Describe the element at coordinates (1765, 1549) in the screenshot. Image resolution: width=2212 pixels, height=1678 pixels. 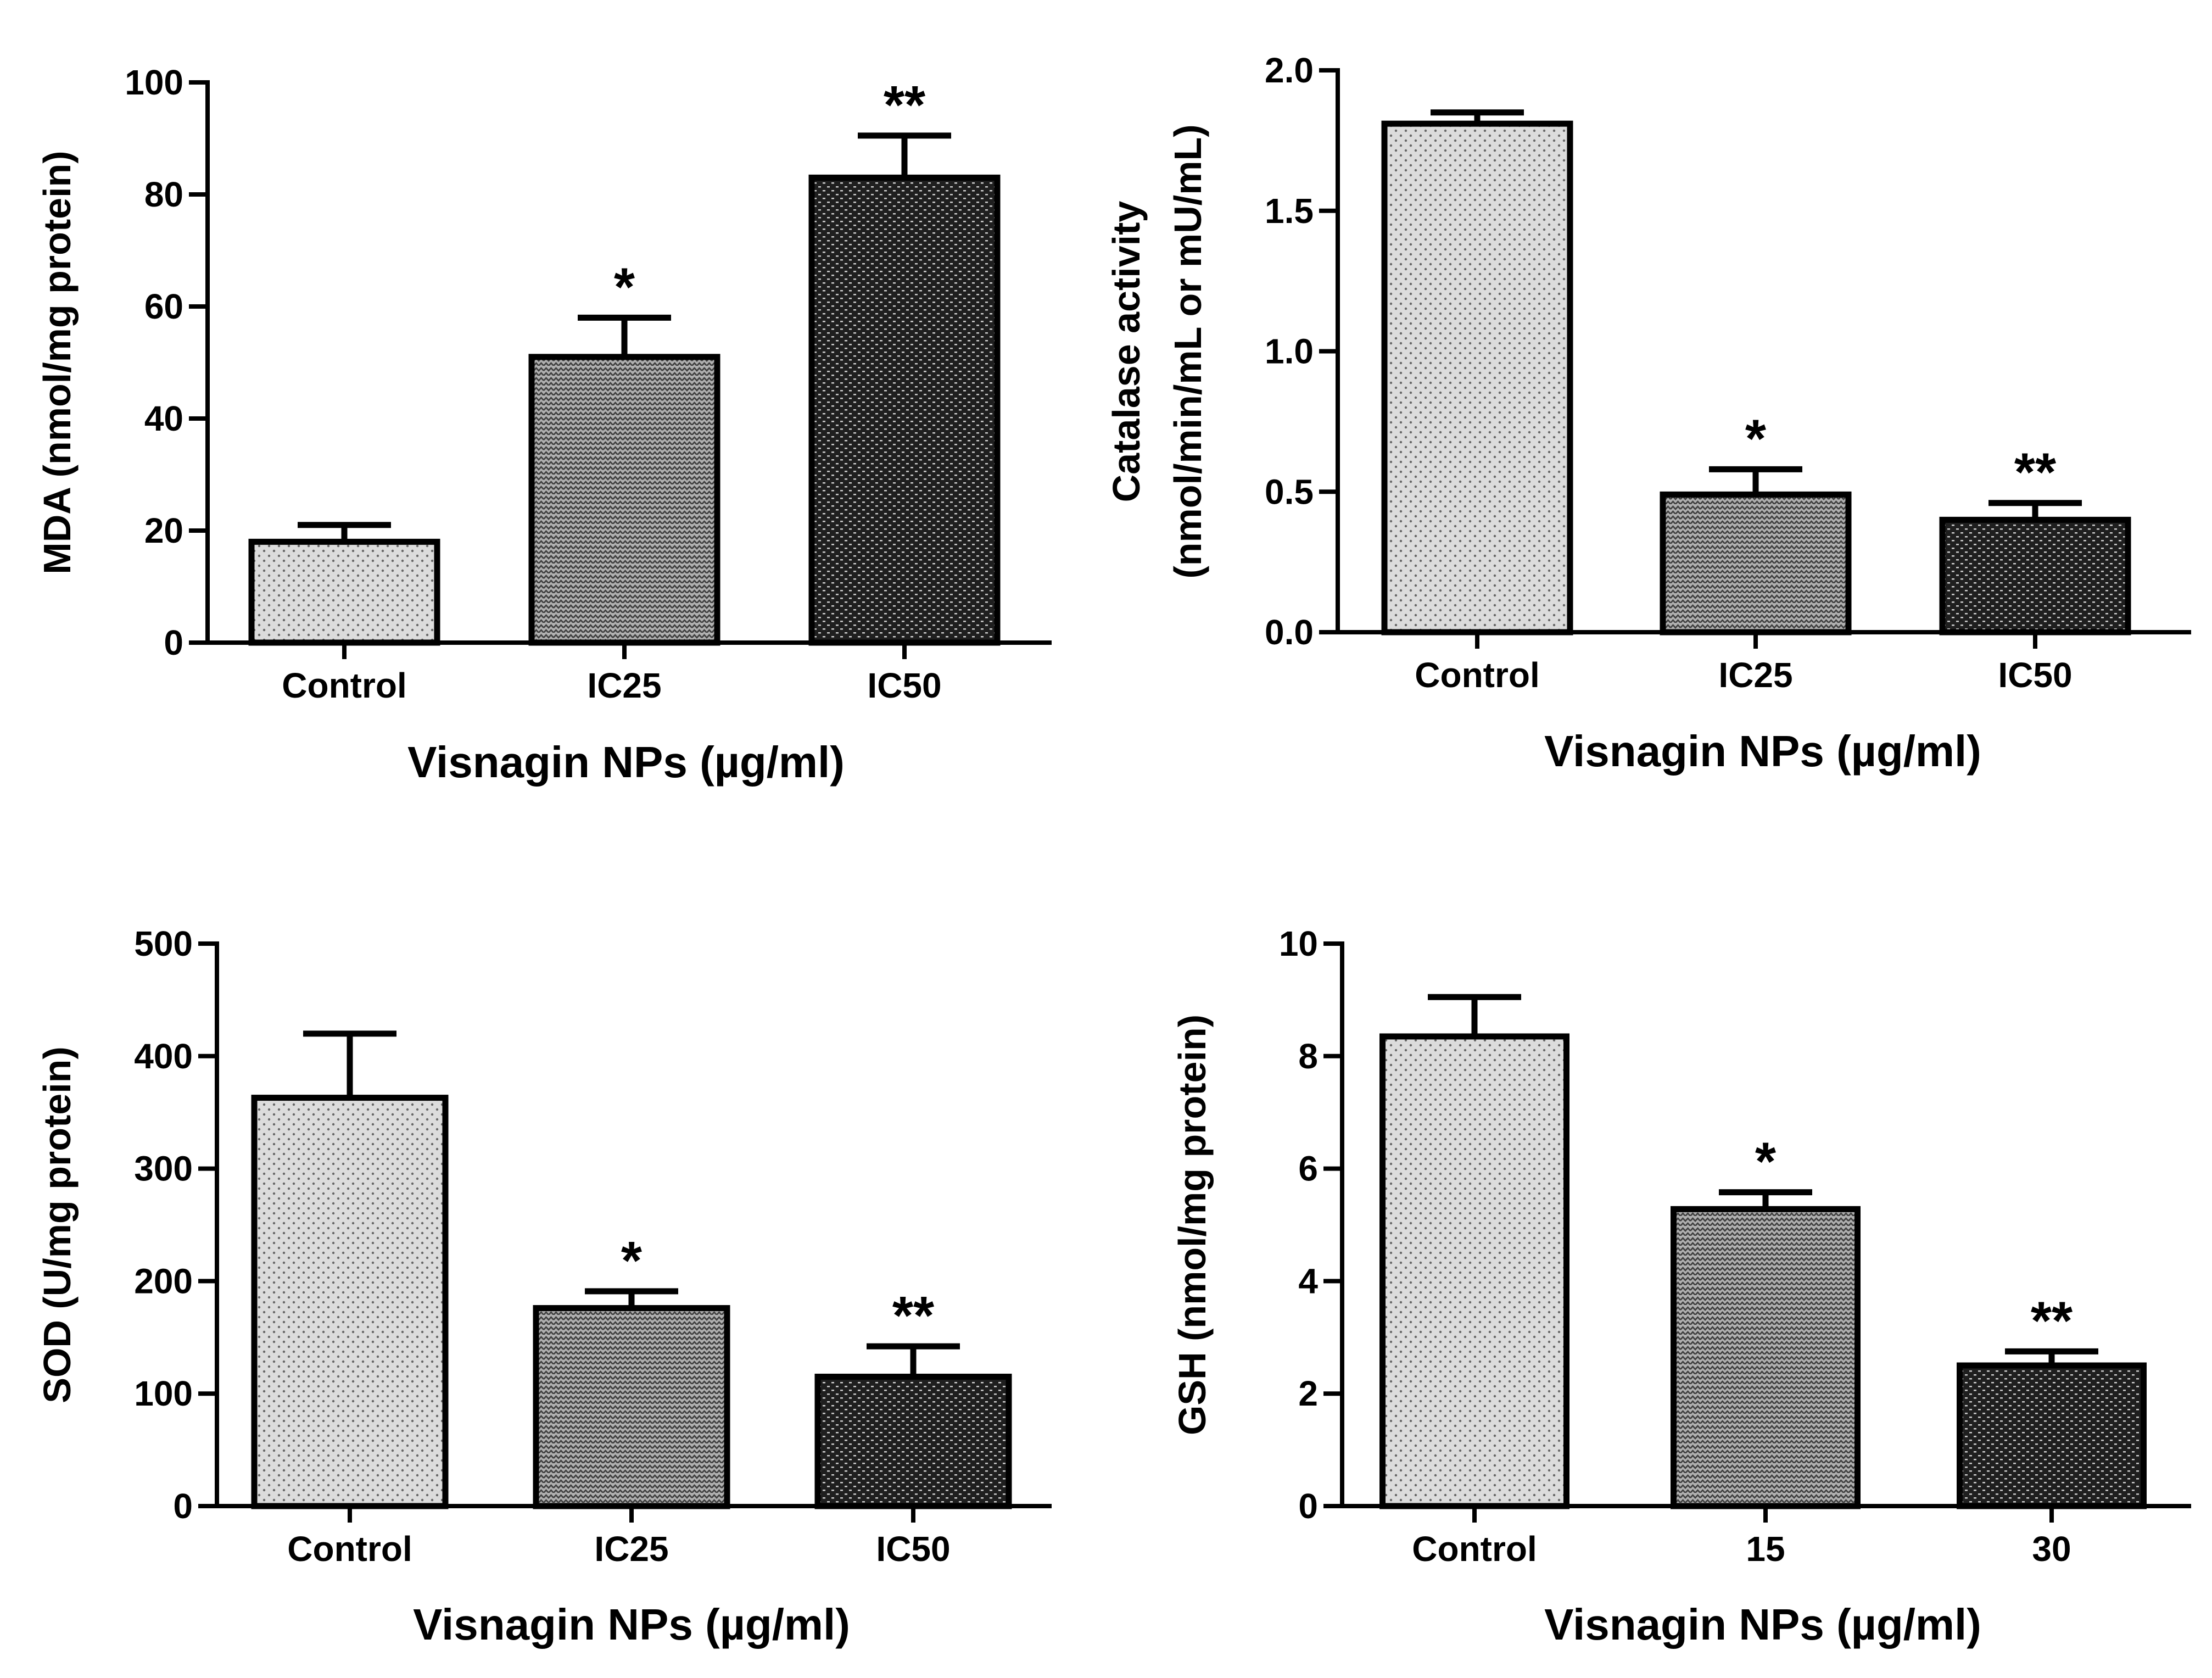
I see `x-tick-label: 15` at that location.